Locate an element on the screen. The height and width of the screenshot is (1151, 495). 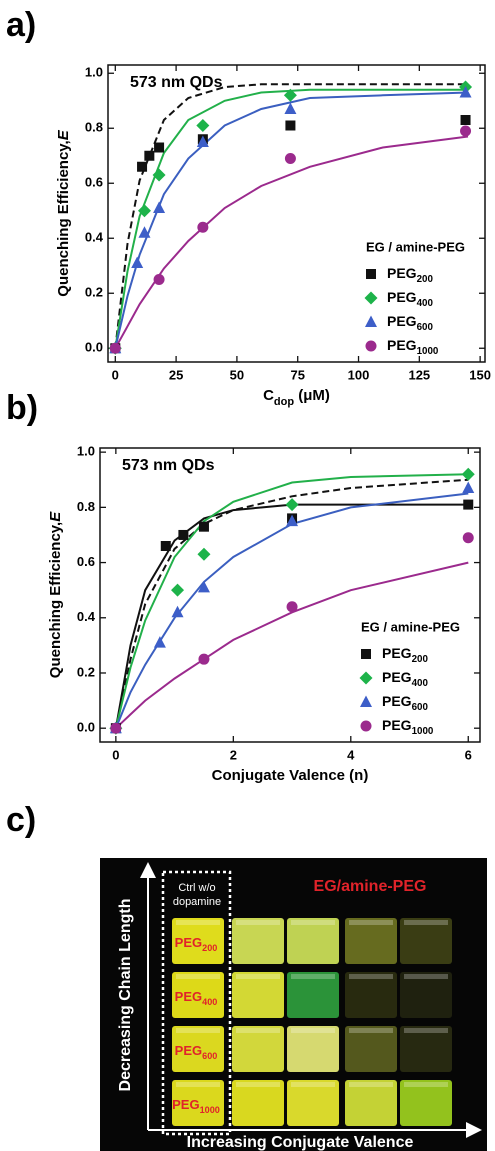
panel-label: a) is located at coordinates (21, 25).